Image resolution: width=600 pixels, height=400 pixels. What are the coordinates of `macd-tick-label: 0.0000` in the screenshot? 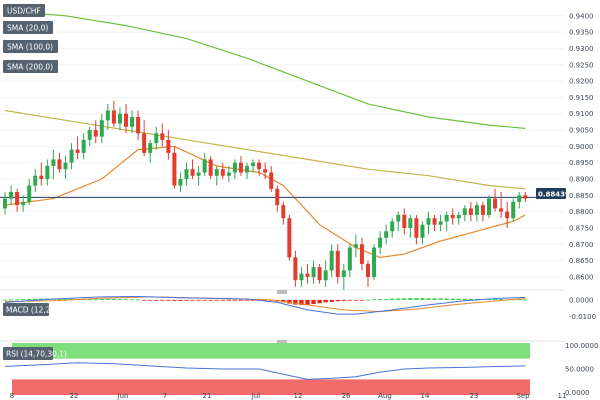 It's located at (581, 300).